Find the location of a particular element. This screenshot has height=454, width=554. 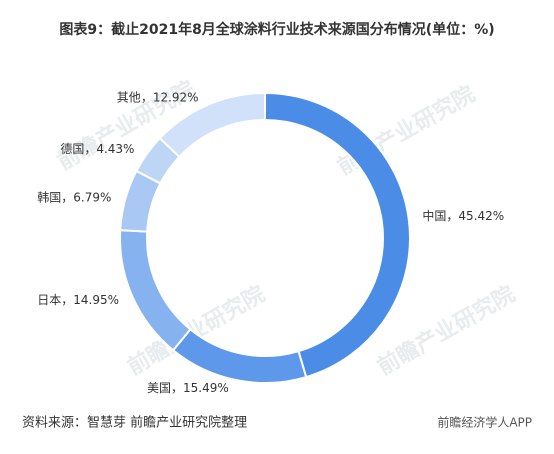

slice-label: 日本，14.95% is located at coordinates (78, 299).